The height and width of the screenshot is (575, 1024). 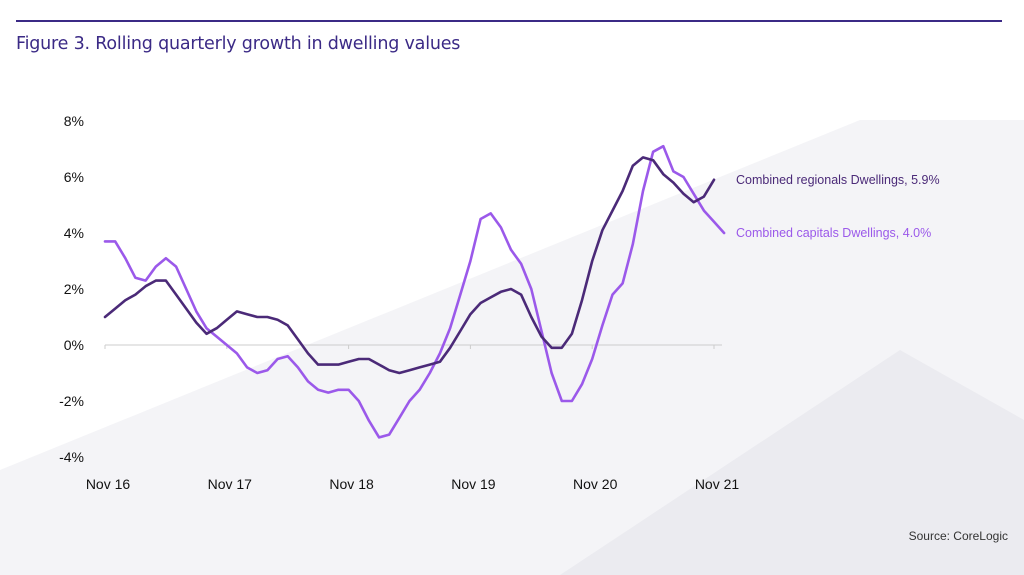 I want to click on x-tick-label: Nov 20, so click(x=595, y=484).